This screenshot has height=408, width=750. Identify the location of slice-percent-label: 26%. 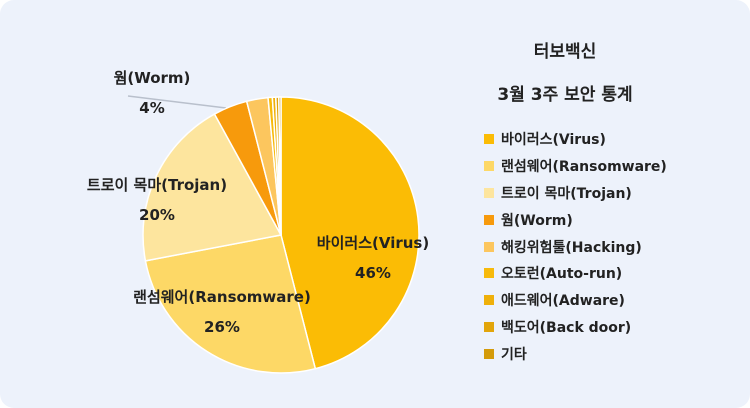
(222, 327).